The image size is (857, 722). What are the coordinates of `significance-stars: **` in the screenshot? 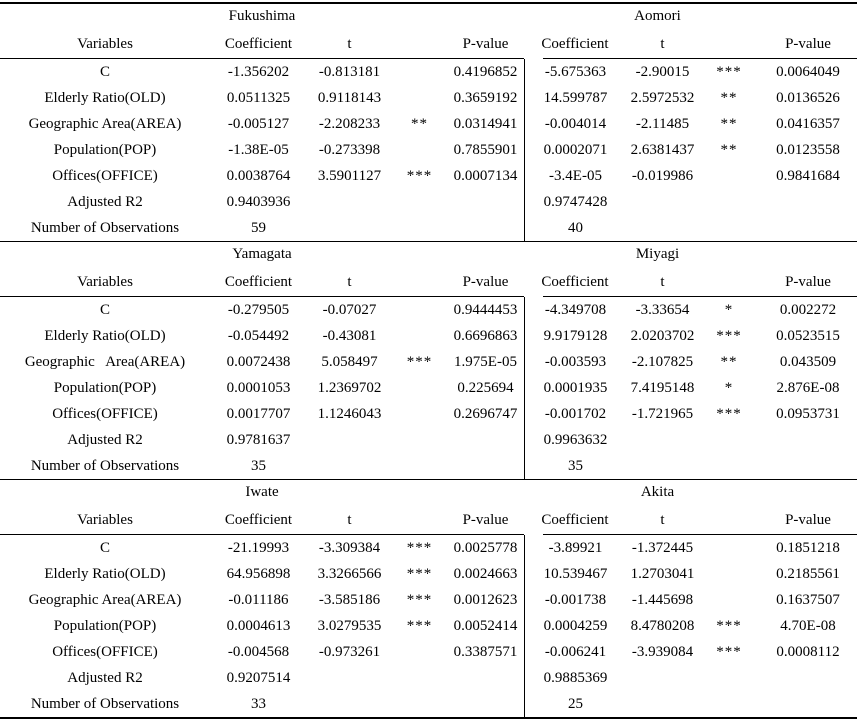 It's located at (729, 97).